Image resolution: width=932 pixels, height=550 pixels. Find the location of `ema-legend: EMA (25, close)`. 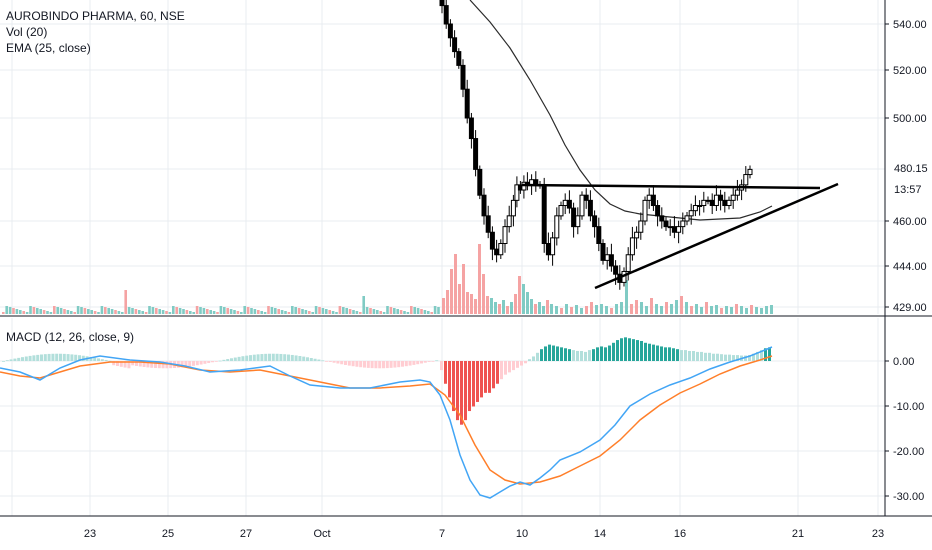

ema-legend: EMA (25, close) is located at coordinates (48, 48).